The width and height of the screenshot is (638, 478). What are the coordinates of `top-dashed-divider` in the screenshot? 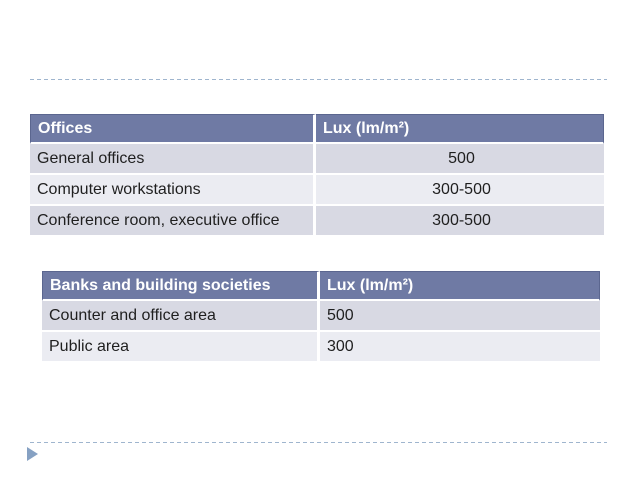 It's located at (318, 79).